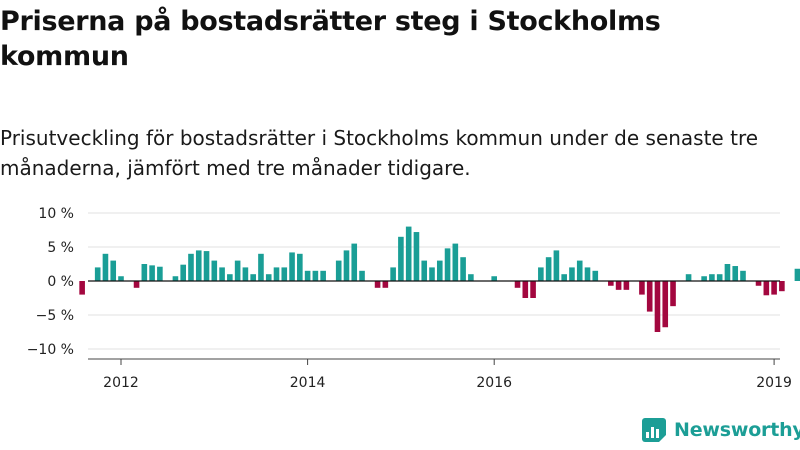  What do you see at coordinates (60, 248) in the screenshot?
I see `y-tick-label: 5 %` at bounding box center [60, 248].